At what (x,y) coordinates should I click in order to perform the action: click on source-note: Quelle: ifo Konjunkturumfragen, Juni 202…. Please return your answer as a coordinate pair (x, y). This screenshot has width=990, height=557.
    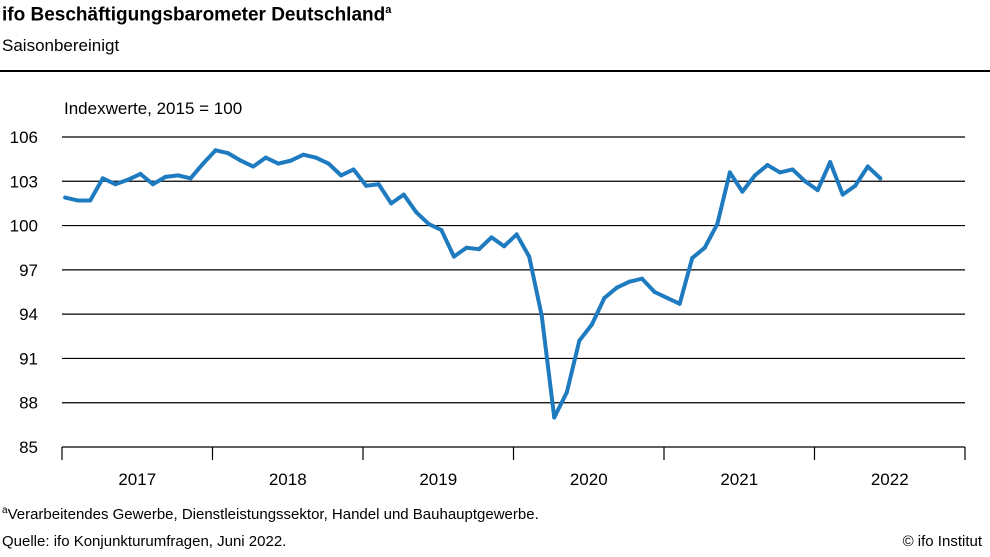
    Looking at the image, I should click on (144, 541).